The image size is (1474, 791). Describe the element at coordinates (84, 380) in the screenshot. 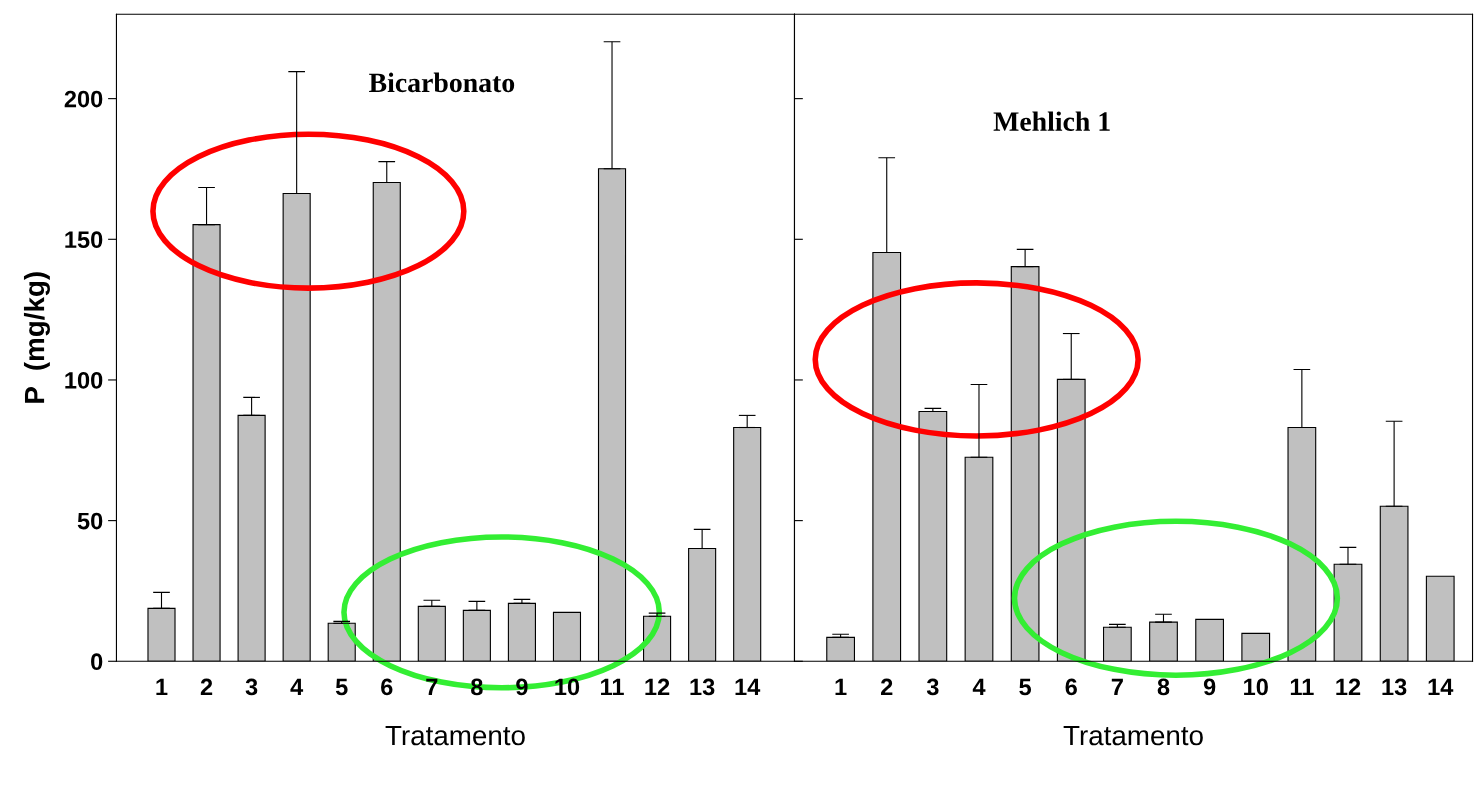

I see `y-tick-label: 100` at that location.